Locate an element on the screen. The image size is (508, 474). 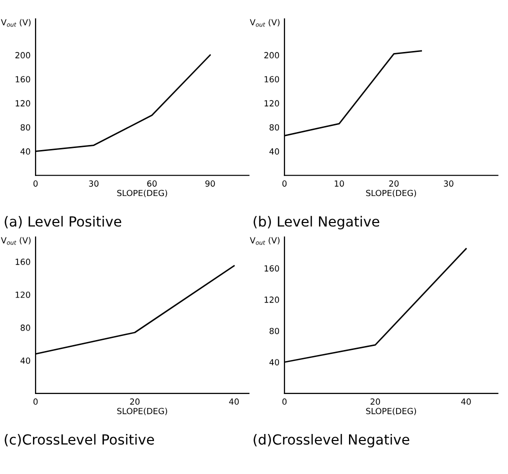
text: (a) Level Positive is located at coordinates (63, 222).